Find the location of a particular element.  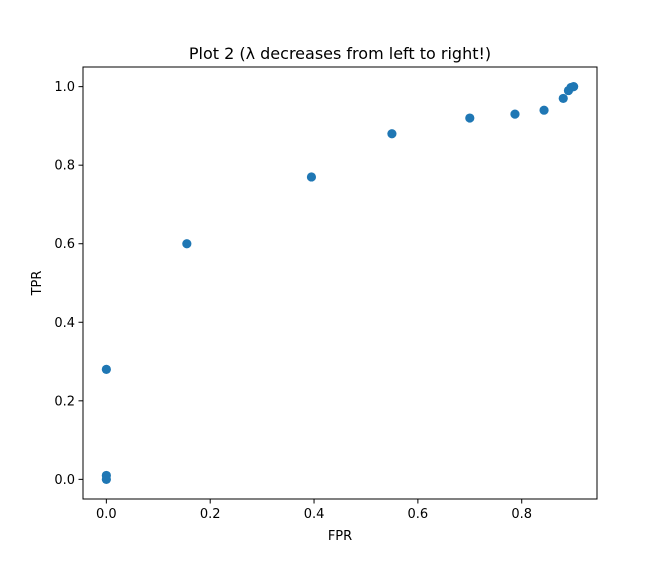

y-axis-label: TPR is located at coordinates (37, 284).